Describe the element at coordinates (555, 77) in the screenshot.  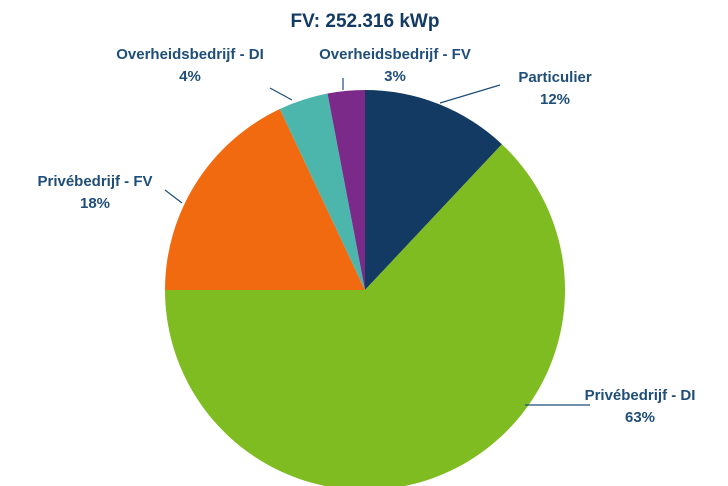
I see `slice-label: Particulier` at that location.